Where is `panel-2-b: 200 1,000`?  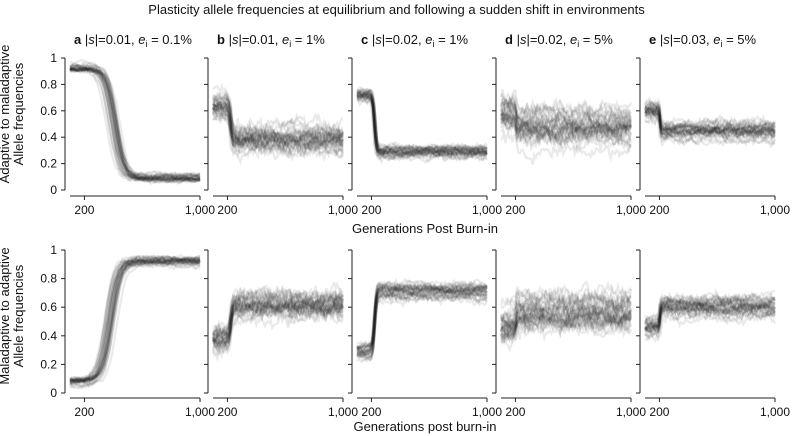 panel-2-b: 200 1,000 is located at coordinates (281, 334).